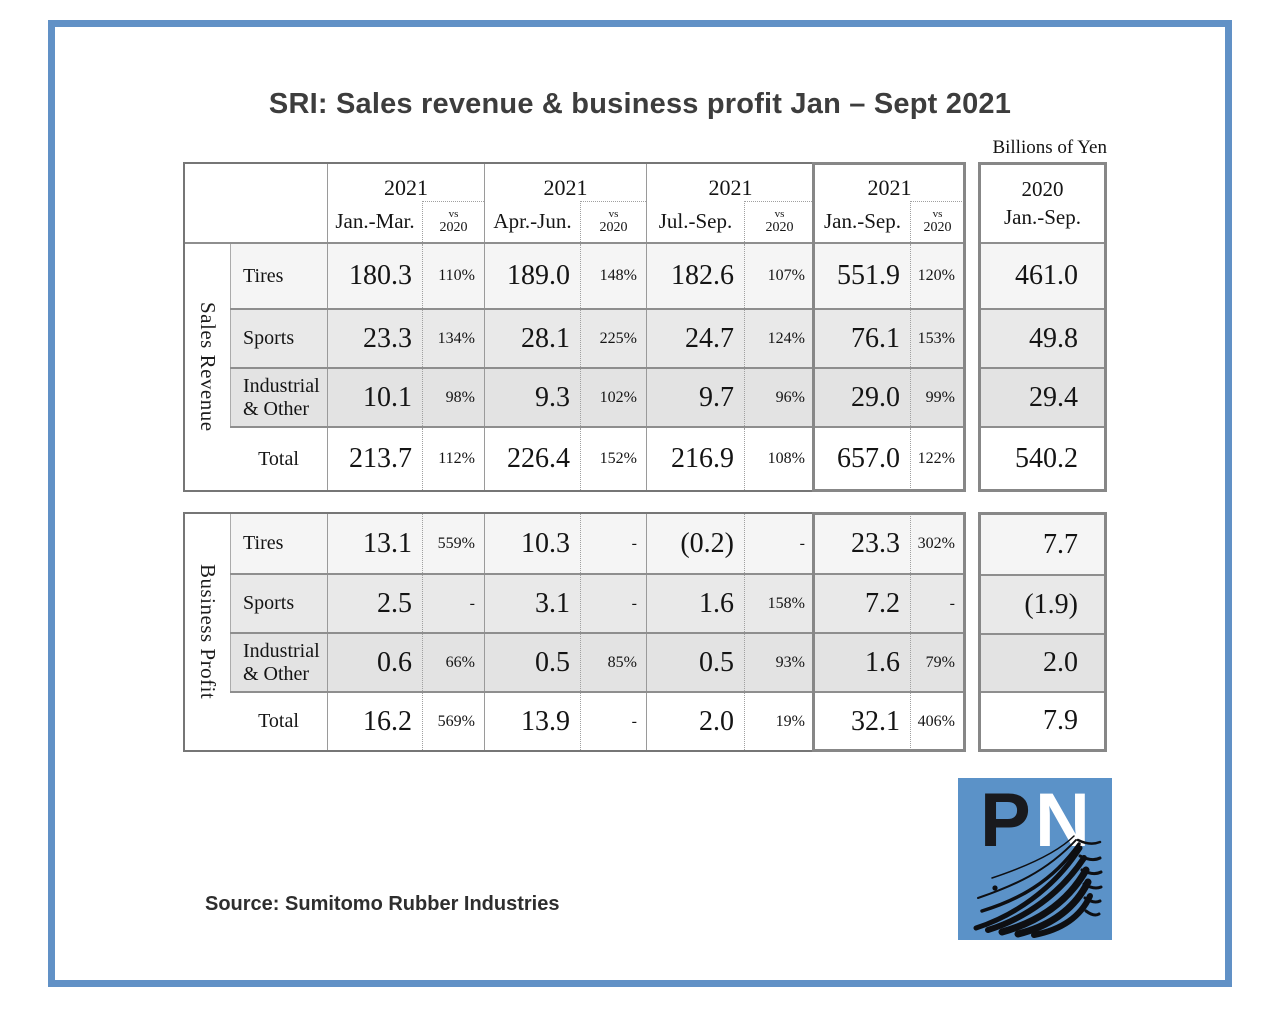 The width and height of the screenshot is (1280, 1020). Describe the element at coordinates (208, 367) in the screenshot. I see `section-label-sales-revenue: Sales Revenue` at that location.